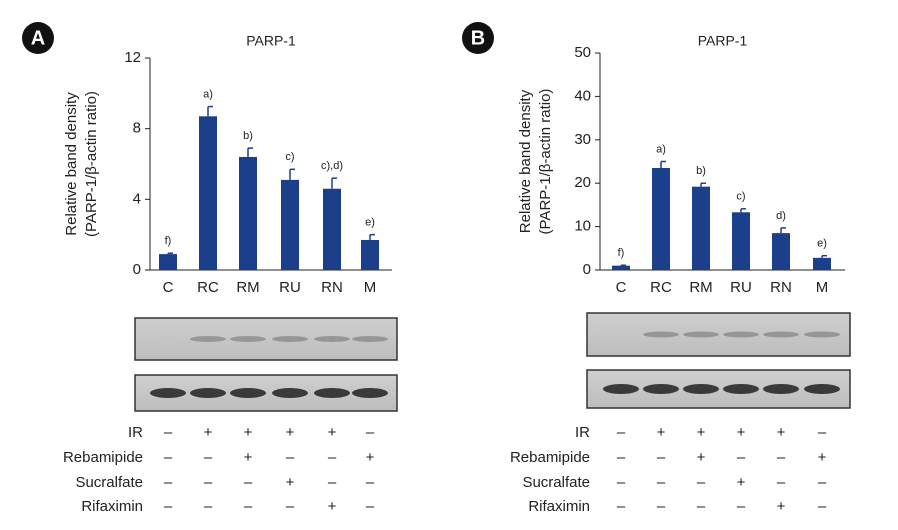 This screenshot has height=530, width=898. What do you see at coordinates (740, 197) in the screenshot?
I see `annotation: c)` at bounding box center [740, 197].